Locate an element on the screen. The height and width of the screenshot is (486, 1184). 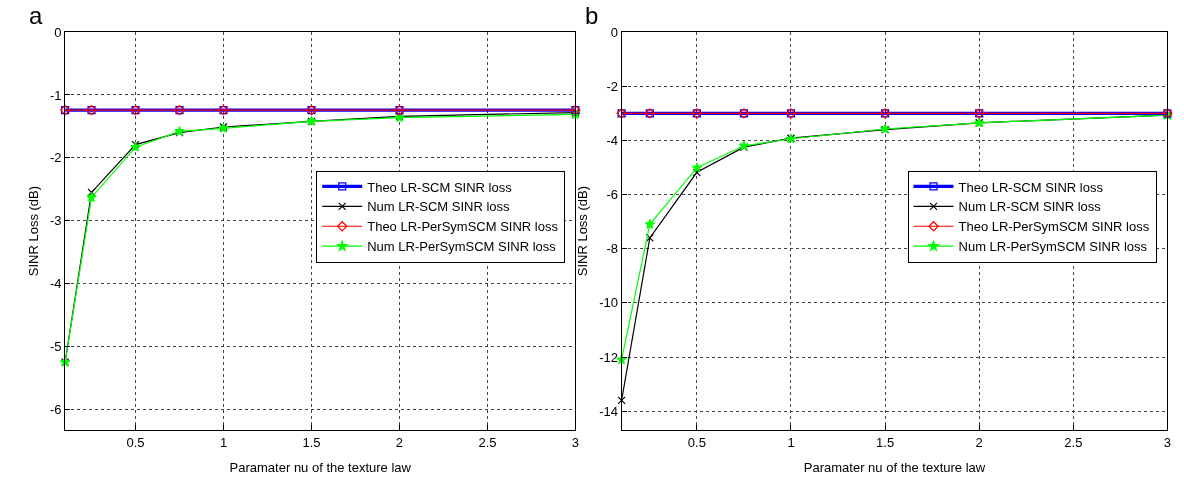
y-tick-label: -14 is located at coordinates (608, 411).